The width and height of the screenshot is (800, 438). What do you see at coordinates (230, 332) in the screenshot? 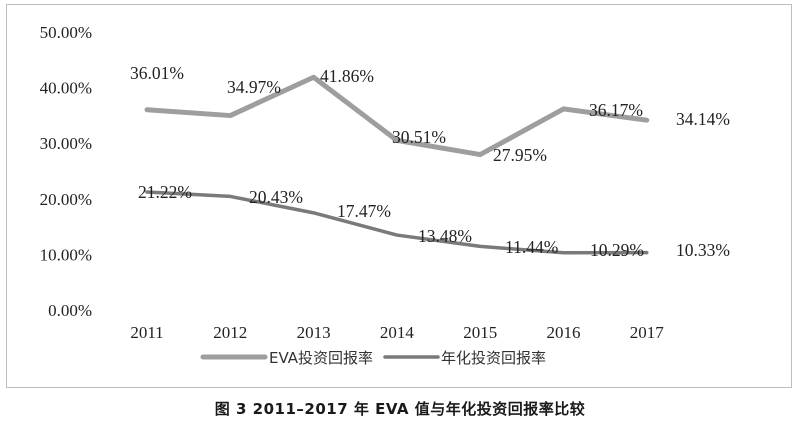
I see `x-tick-label: 2012` at bounding box center [230, 332].